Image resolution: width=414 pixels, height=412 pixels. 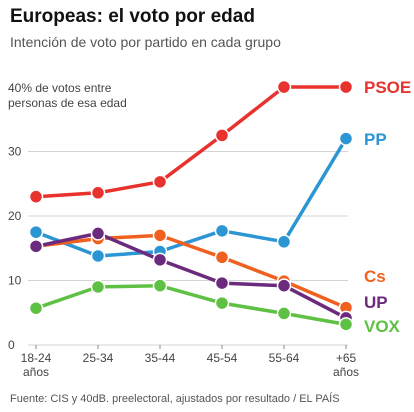 I want to click on y-top-annotation: personas de esa edad, so click(x=67, y=103).